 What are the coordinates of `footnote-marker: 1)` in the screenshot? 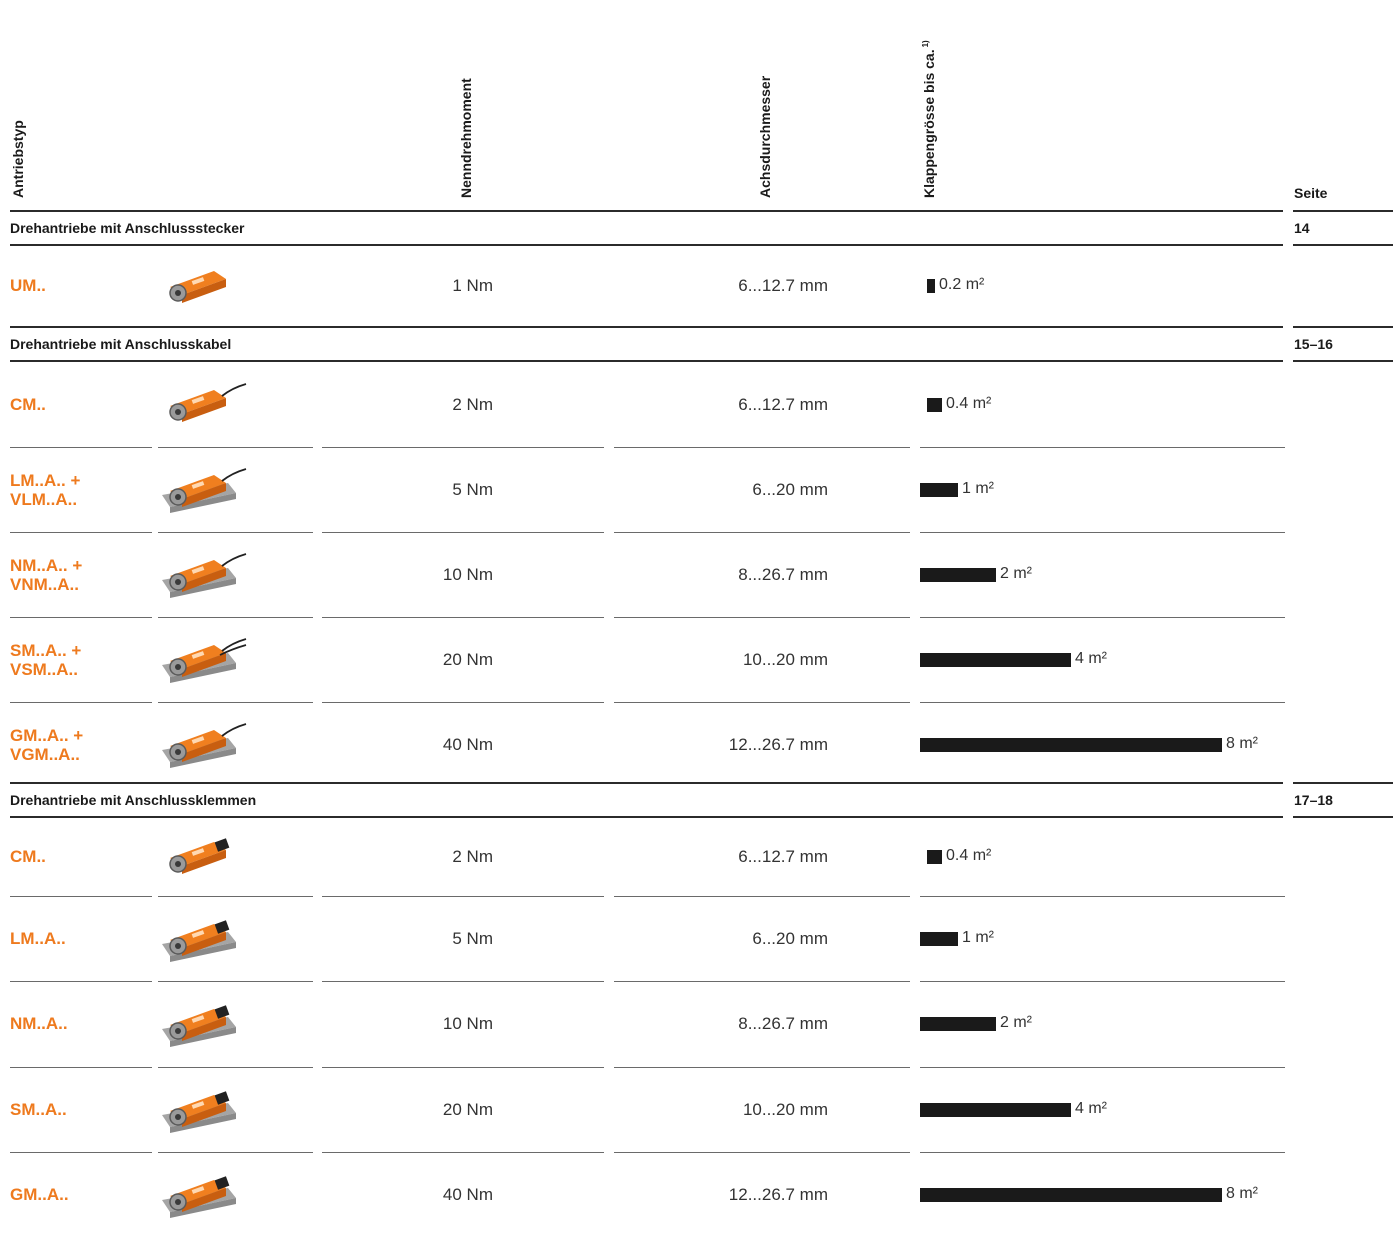 It's located at (926, 44).